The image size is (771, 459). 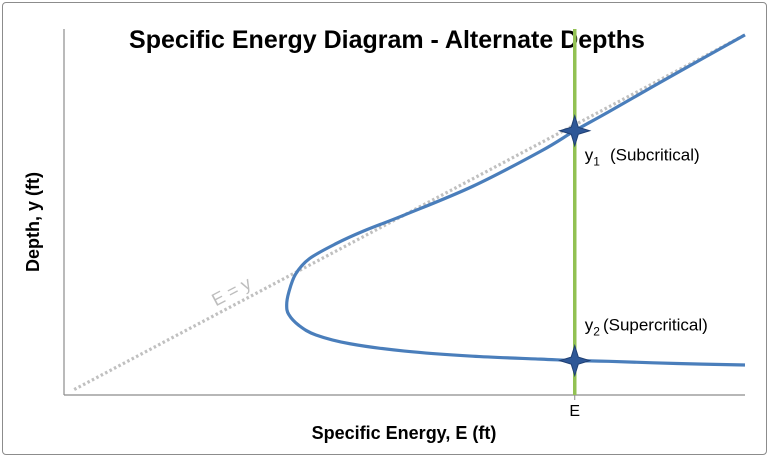 What do you see at coordinates (575, 131) in the screenshot?
I see `point-marker-y1` at bounding box center [575, 131].